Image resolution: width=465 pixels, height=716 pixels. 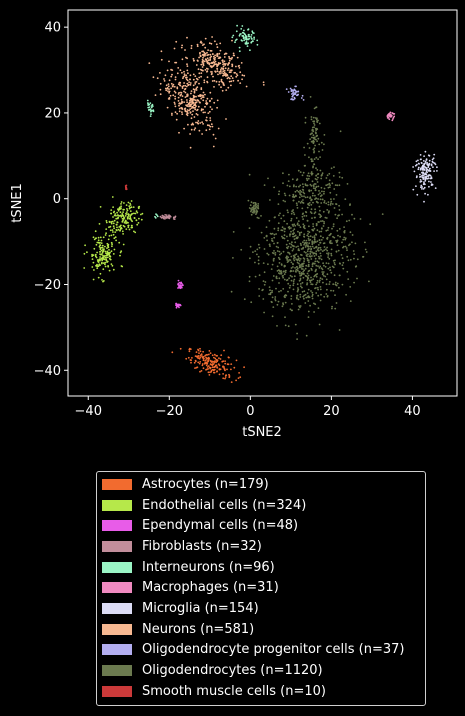 What do you see at coordinates (117, 671) in the screenshot?
I see `legend-swatch` at bounding box center [117, 671].